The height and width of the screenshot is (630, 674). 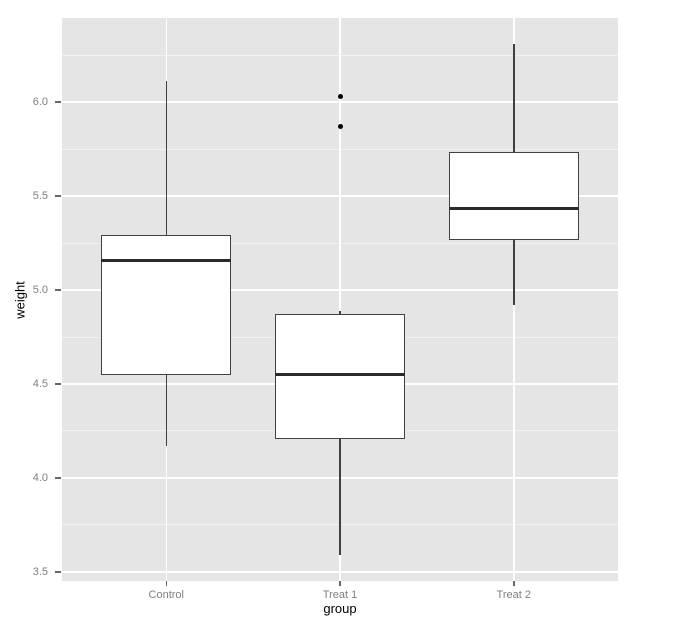 I want to click on y-tick-label: 4.5, so click(x=40, y=383).